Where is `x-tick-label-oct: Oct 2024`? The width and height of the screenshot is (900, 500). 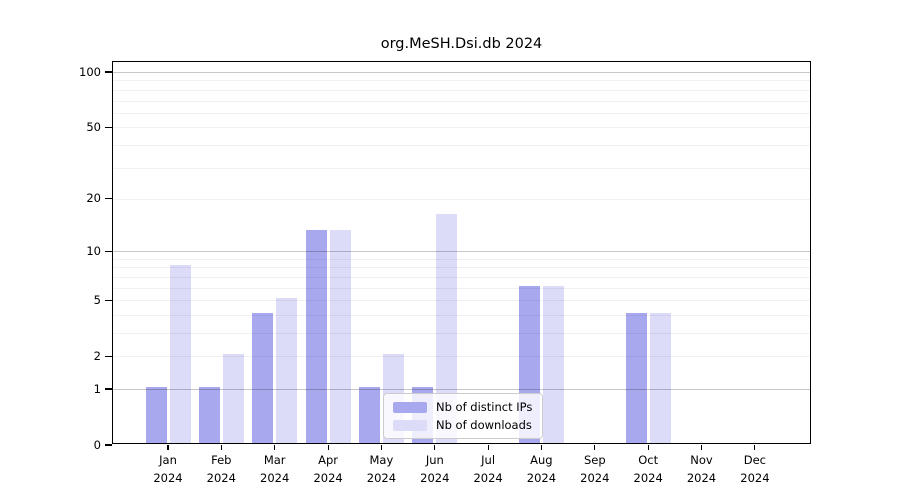
x-tick-label-oct: Oct 2024 is located at coordinates (648, 470).